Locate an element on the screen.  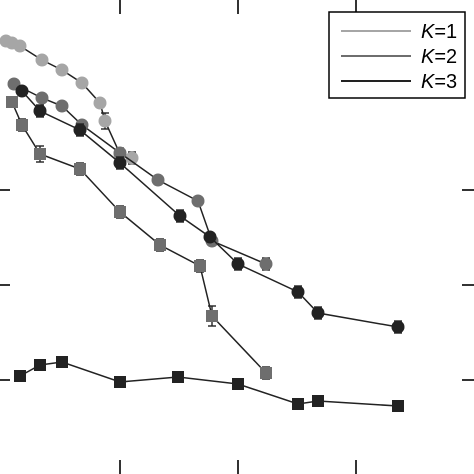
legend-label: K=3 is located at coordinates (439, 82).